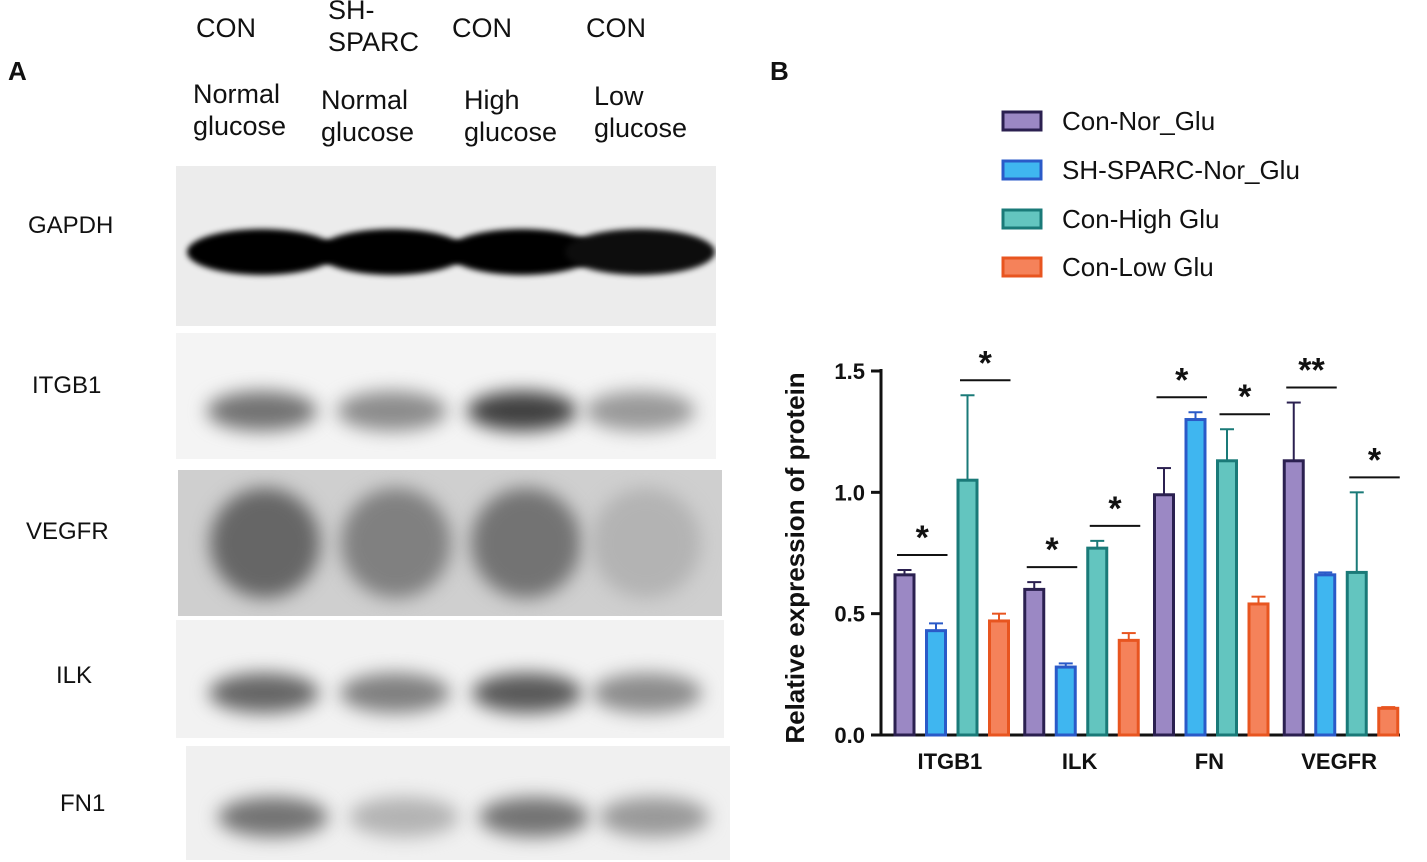 The height and width of the screenshot is (862, 1427). Describe the element at coordinates (849, 371) in the screenshot. I see `y-tick-label: 1.5` at that location.